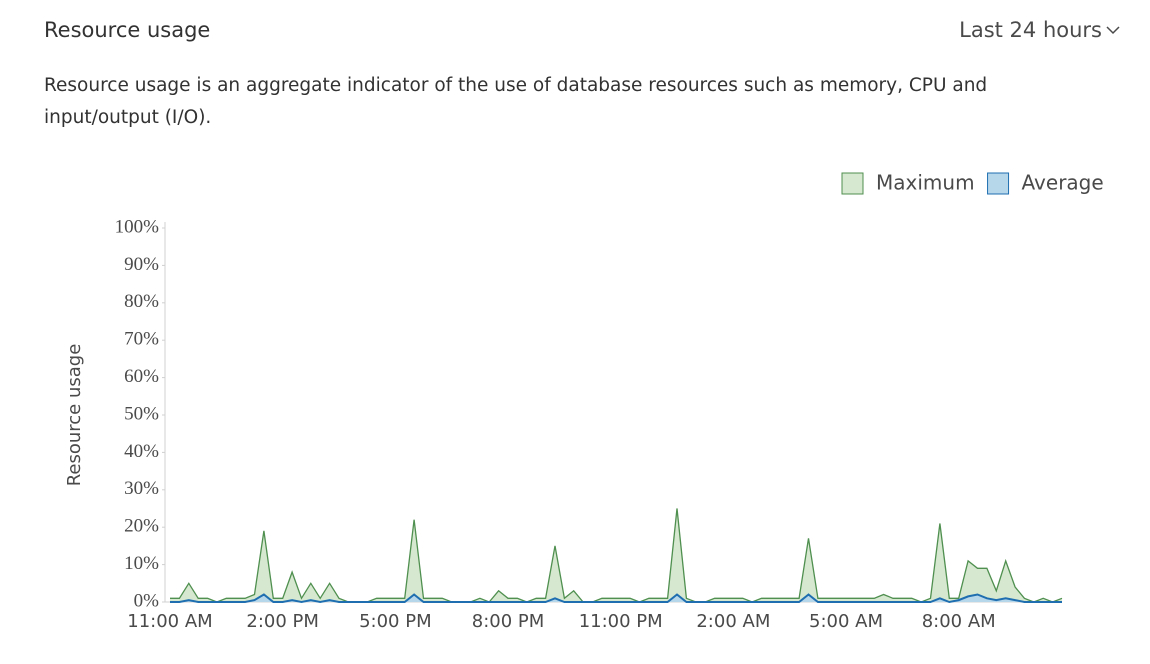 This screenshot has height=664, width=1150. I want to click on y-tick-label: 80%, so click(141, 301).